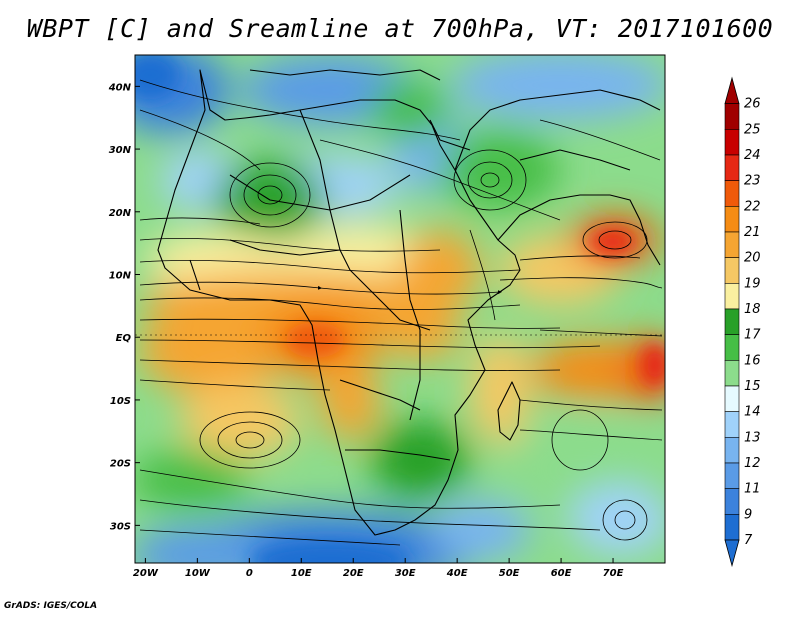  What do you see at coordinates (752, 437) in the screenshot?
I see `colorbar-level-label: 13` at bounding box center [752, 437].